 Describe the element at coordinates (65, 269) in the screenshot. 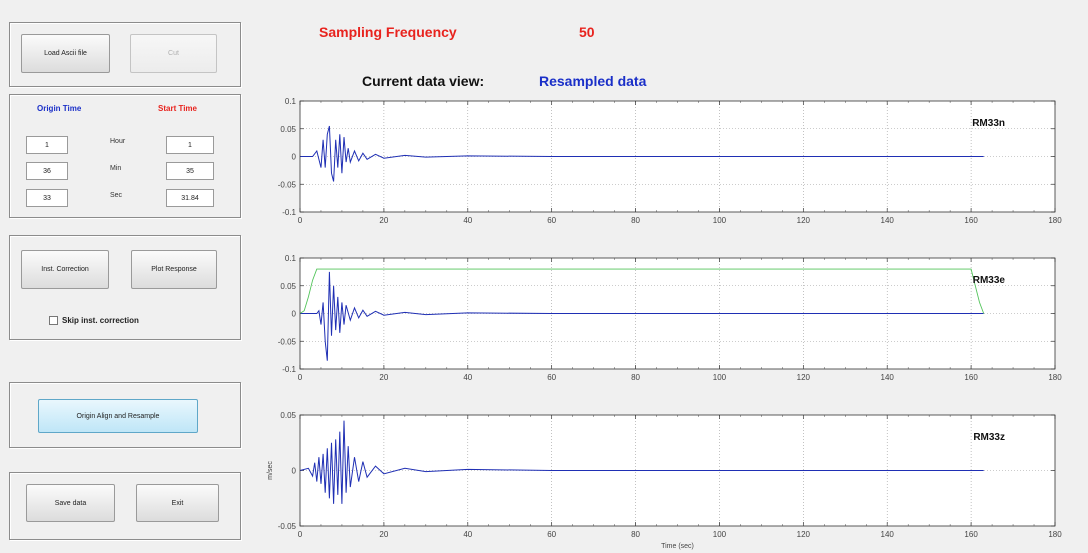

I see `inst-correction-button: Inst. Correction` at that location.